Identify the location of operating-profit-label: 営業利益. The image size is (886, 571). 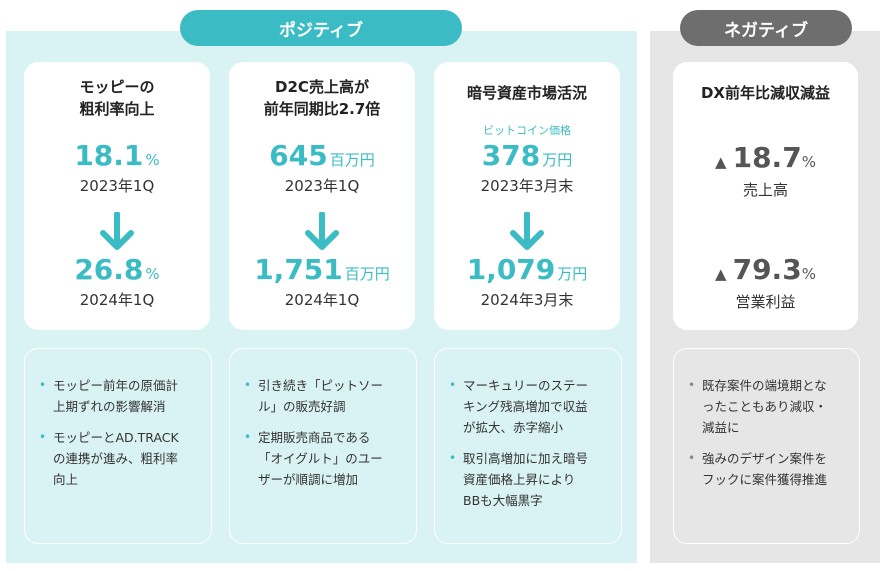
(765, 302).